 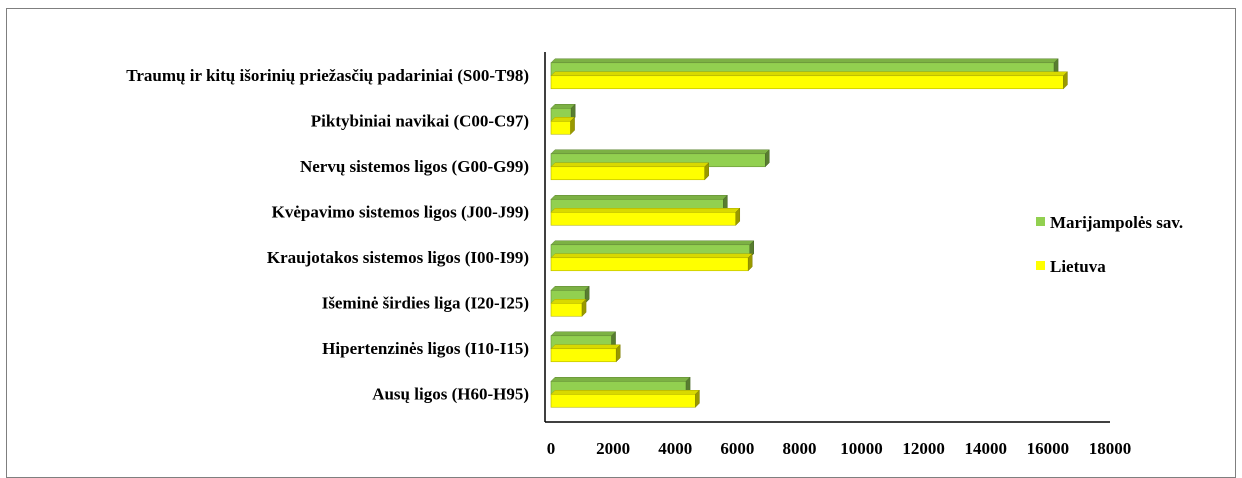 What do you see at coordinates (414, 166) in the screenshot?
I see `category-label: Nervų sistemos ligos (G00-G99)` at bounding box center [414, 166].